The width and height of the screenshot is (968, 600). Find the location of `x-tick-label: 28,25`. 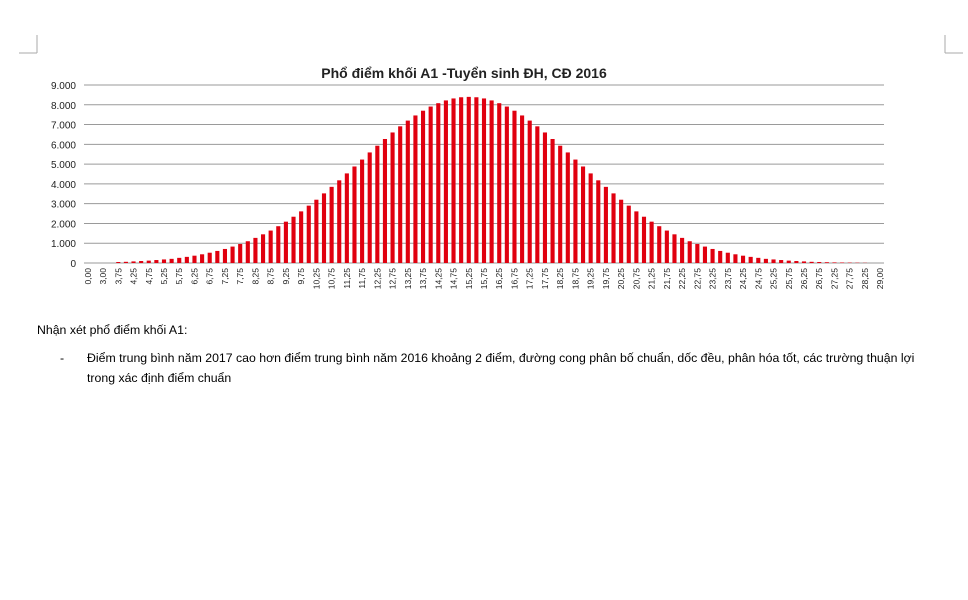

x-tick-label: 28,25 is located at coordinates (865, 279).